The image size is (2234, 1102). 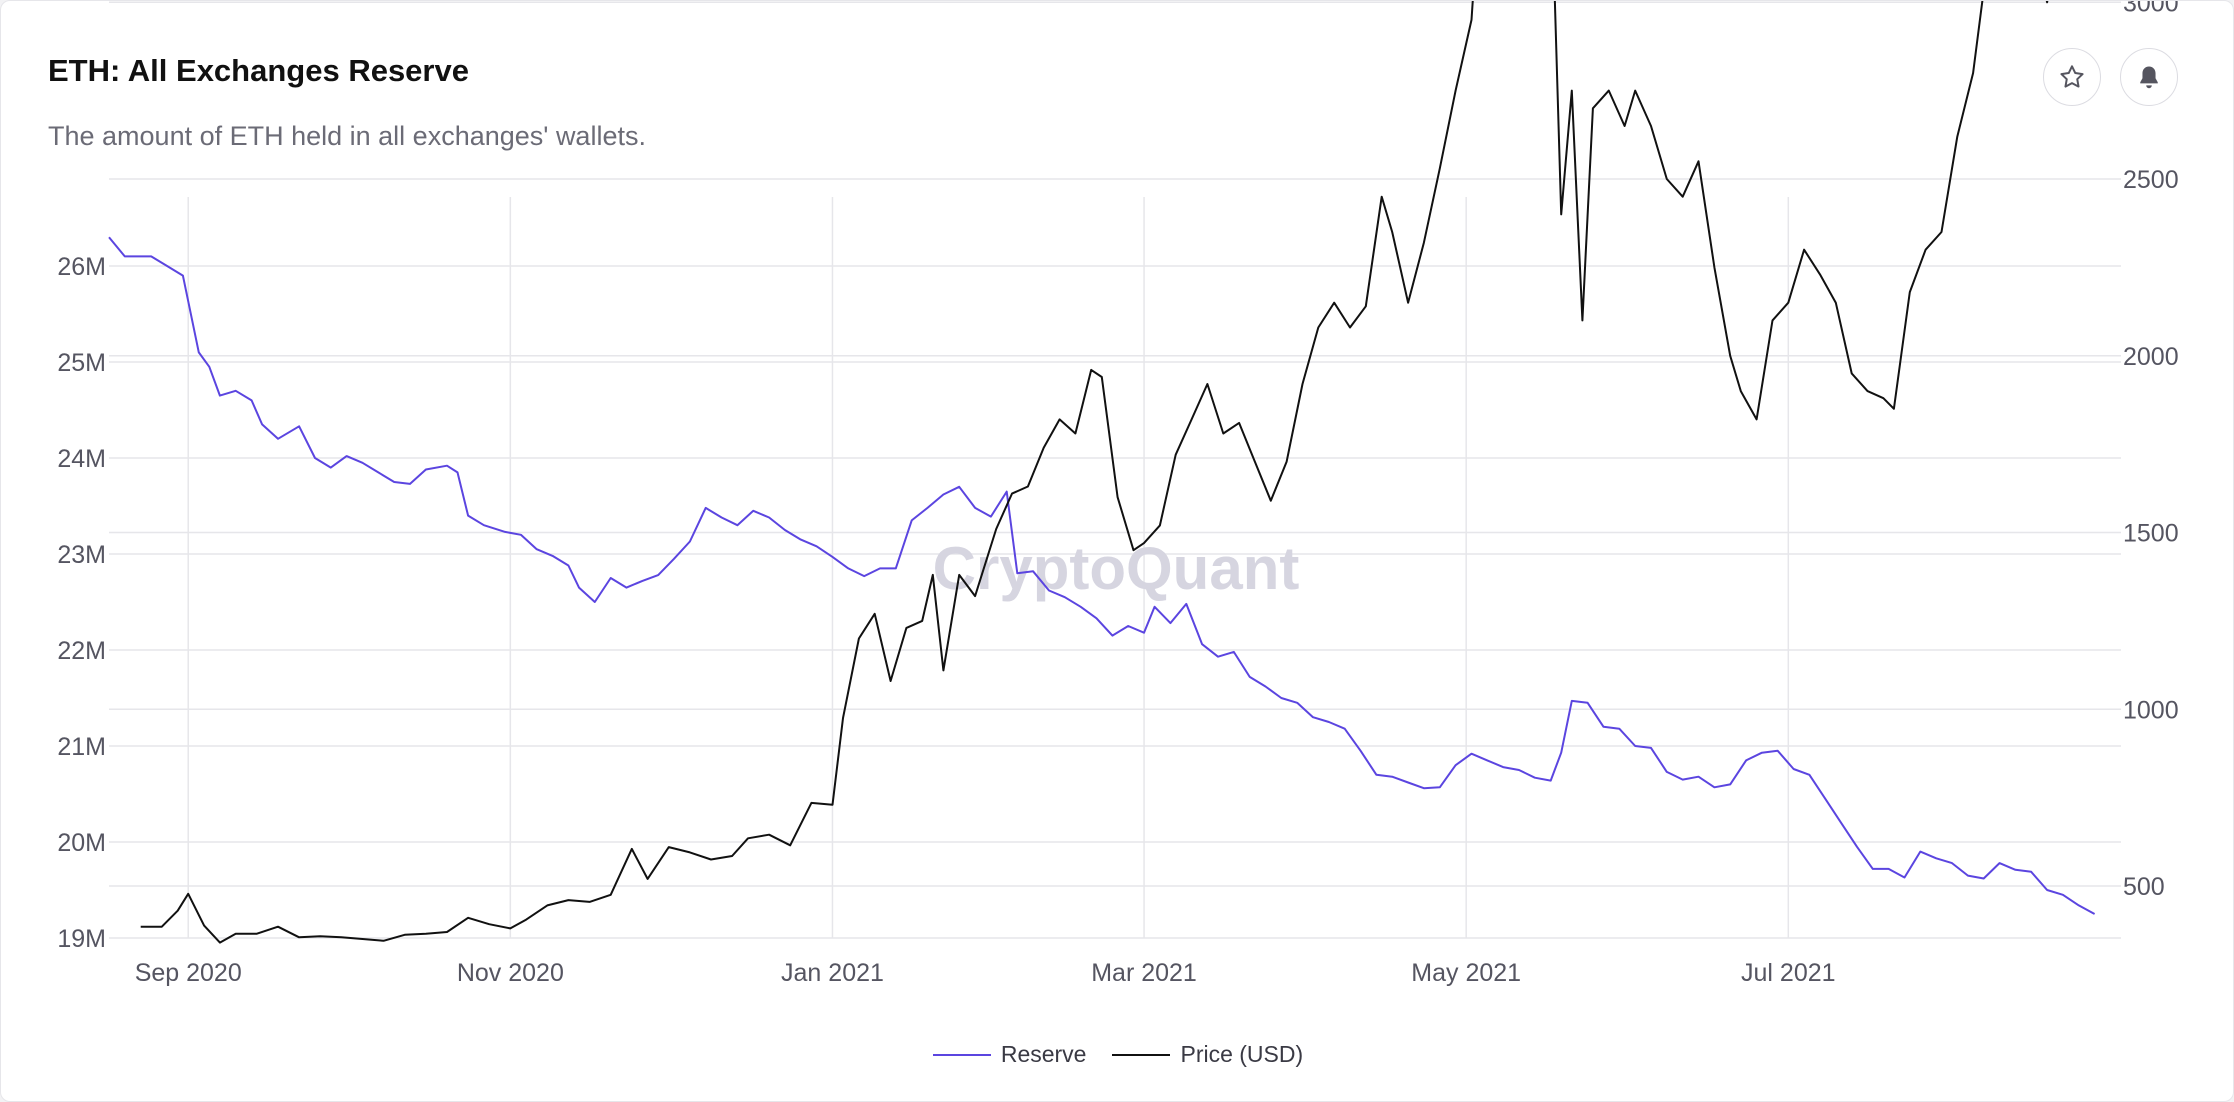 I want to click on legend-swatch-reserve, so click(x=961, y=1054).